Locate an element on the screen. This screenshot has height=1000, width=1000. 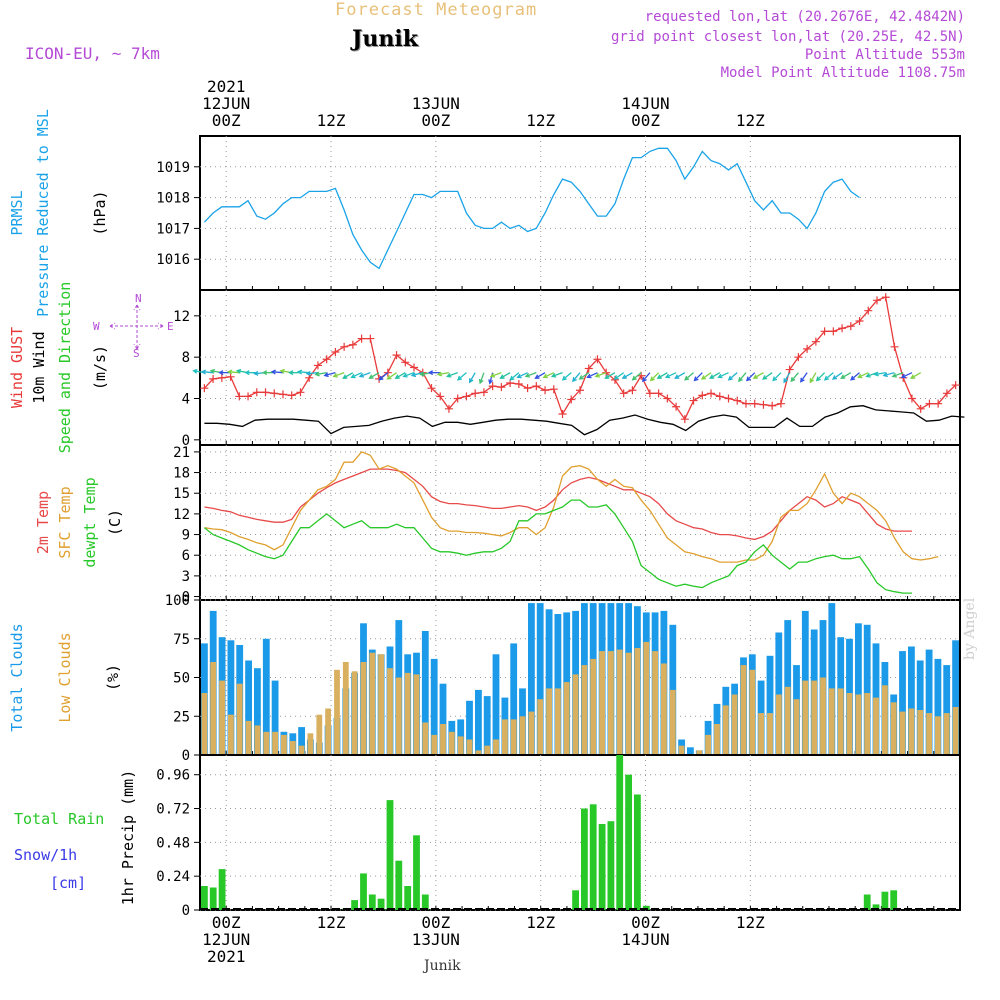
compass-w: W is located at coordinates (96, 326).